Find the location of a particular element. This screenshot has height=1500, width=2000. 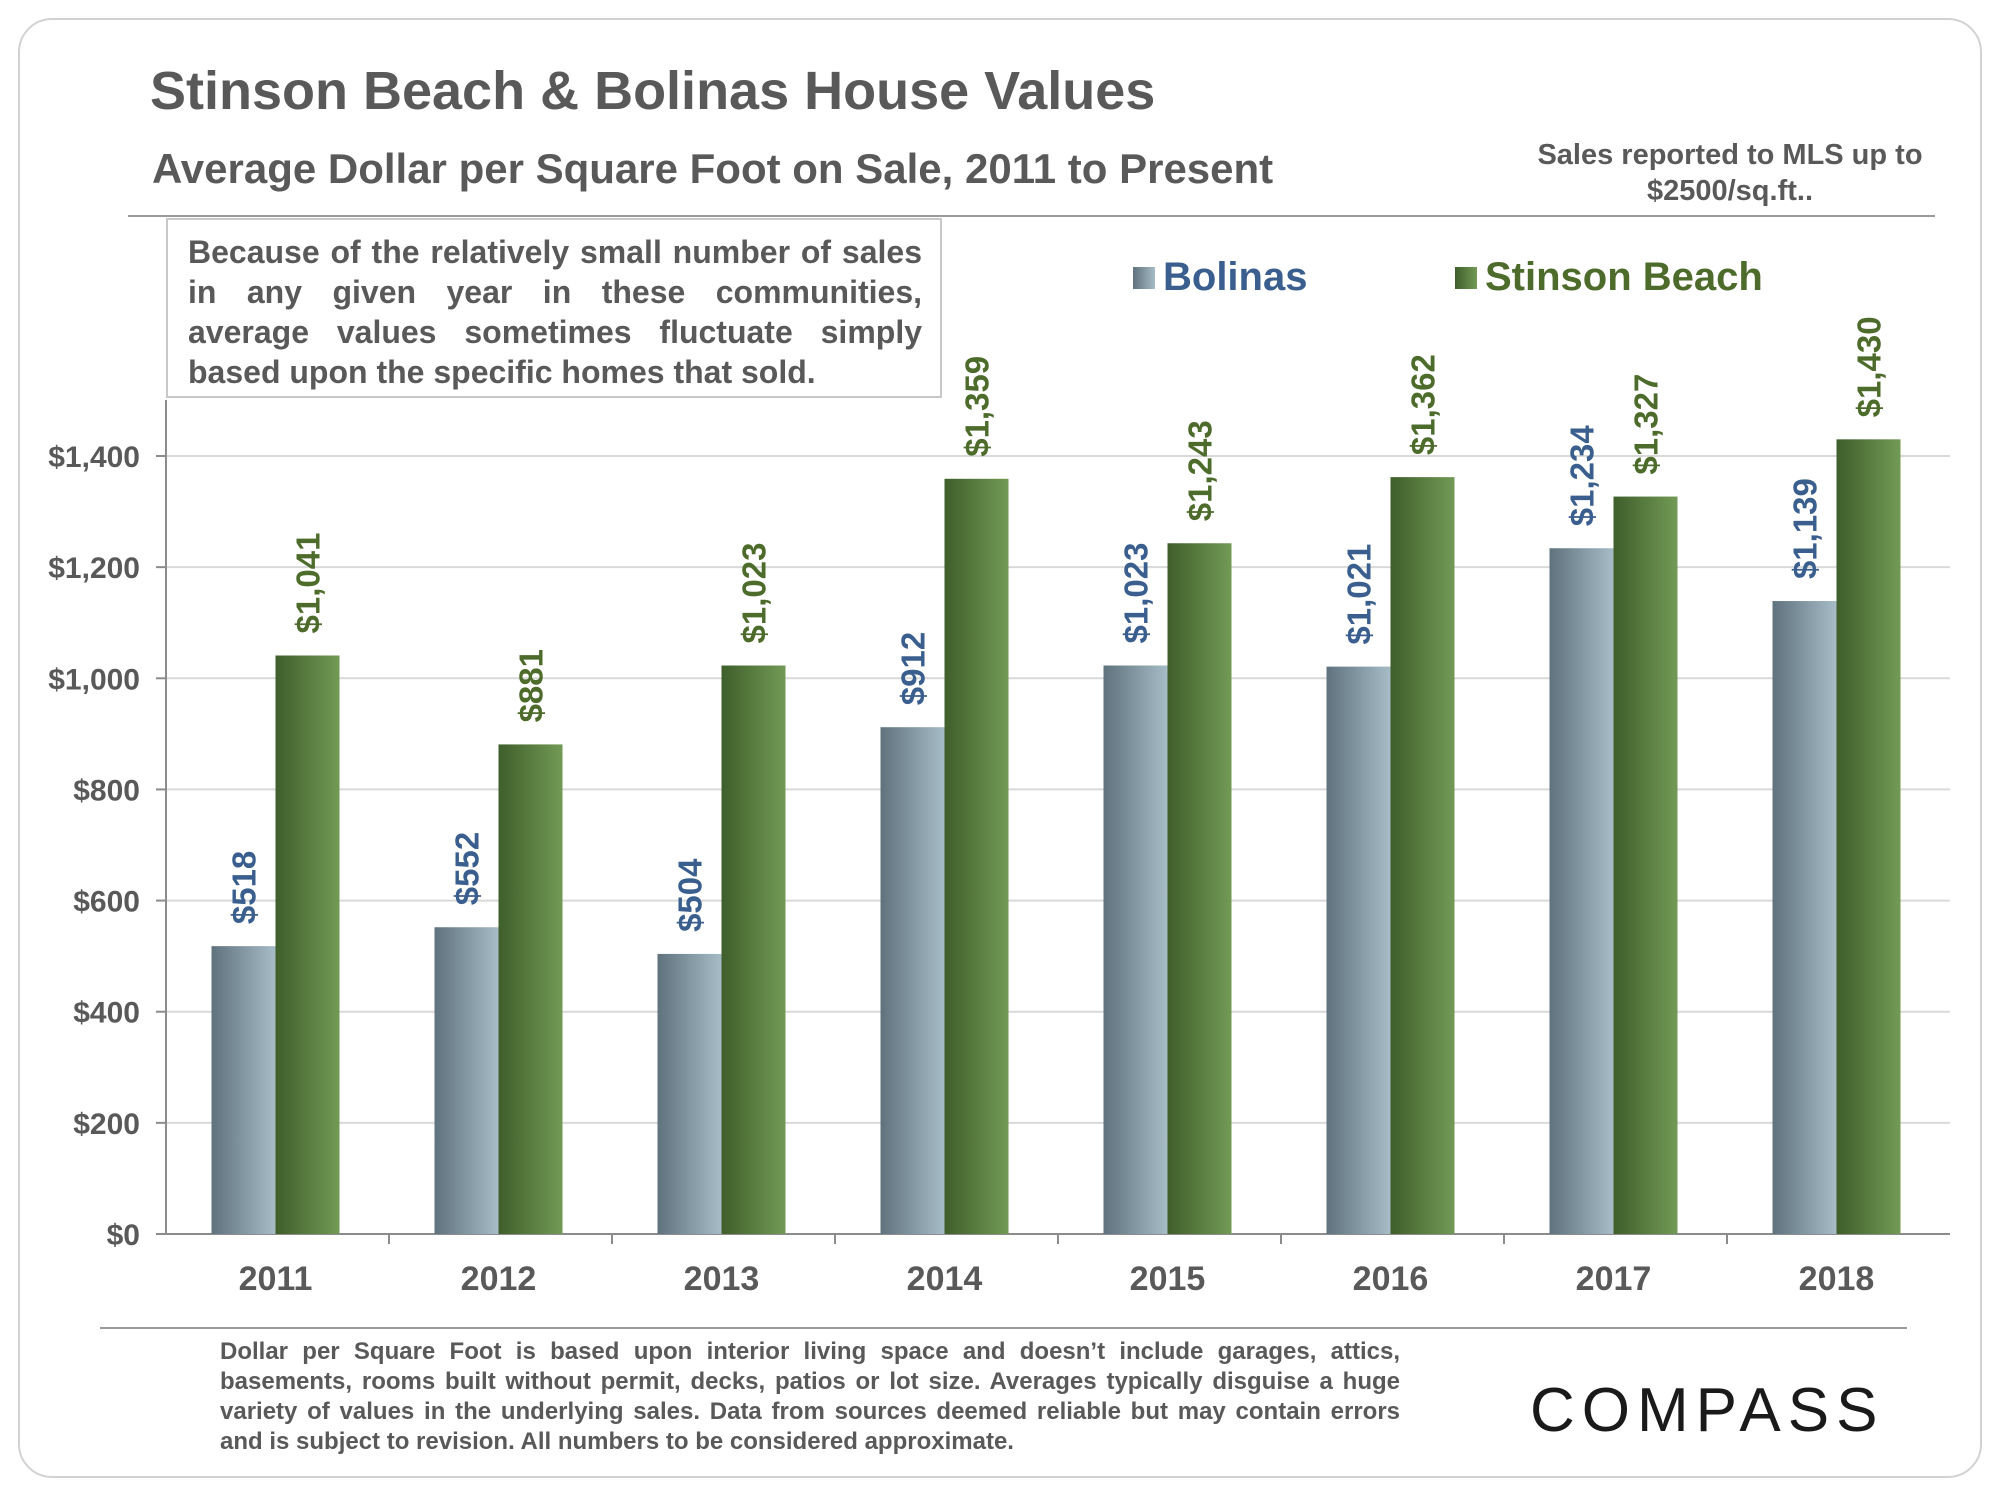

legend-label-stinson: Stinson Beach is located at coordinates (1624, 277).